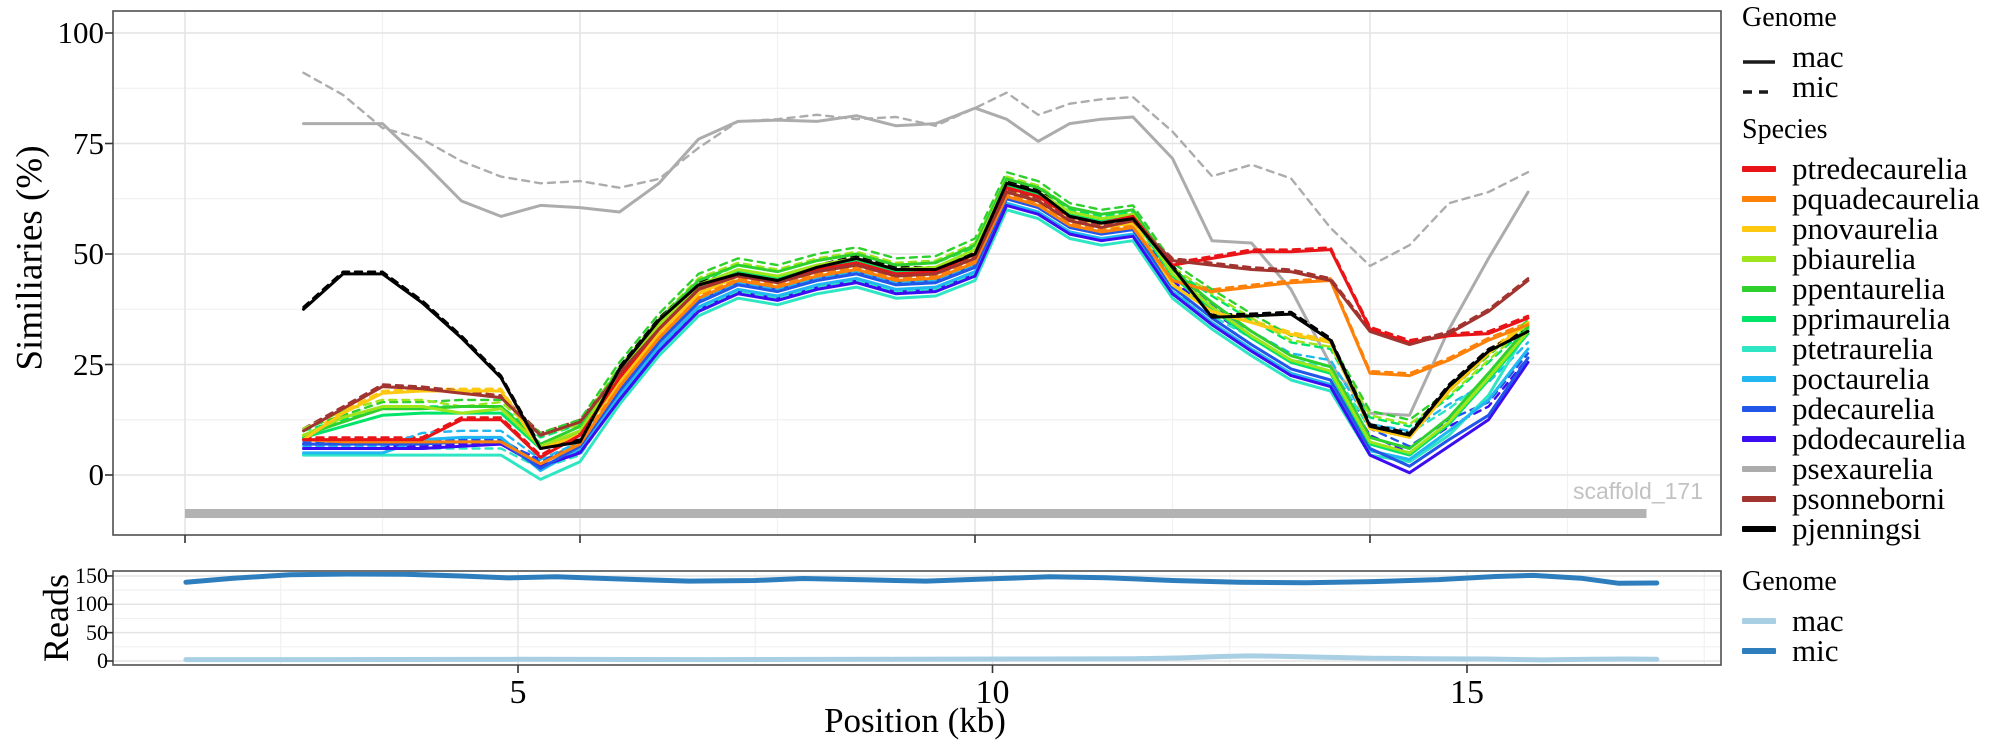 The height and width of the screenshot is (750, 2000). What do you see at coordinates (1857, 528) in the screenshot?
I see `legend-item-label: pjenningsi` at bounding box center [1857, 528].